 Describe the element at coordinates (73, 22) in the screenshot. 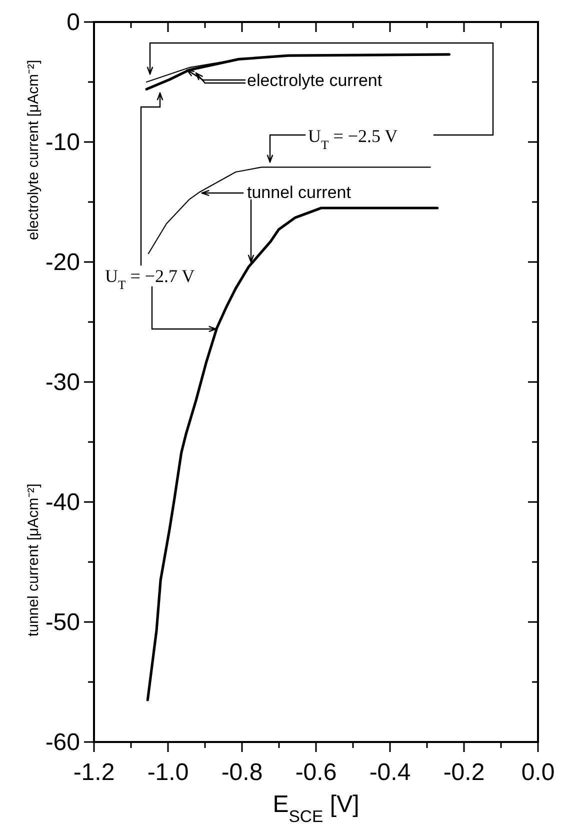

I see `y-tick-label: 0` at that location.